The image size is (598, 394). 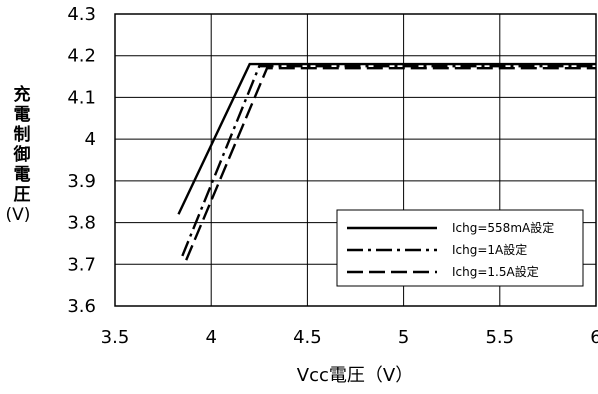 I want to click on y-tick-label: 3.6, so click(x=81, y=306).